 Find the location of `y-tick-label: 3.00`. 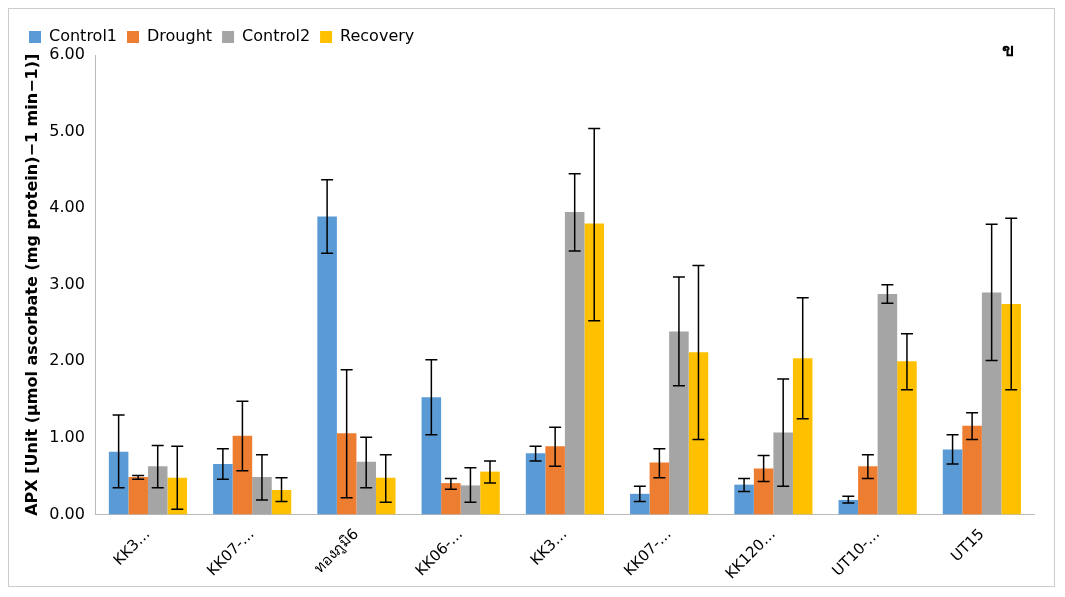

y-tick-label: 3.00 is located at coordinates (67, 283).